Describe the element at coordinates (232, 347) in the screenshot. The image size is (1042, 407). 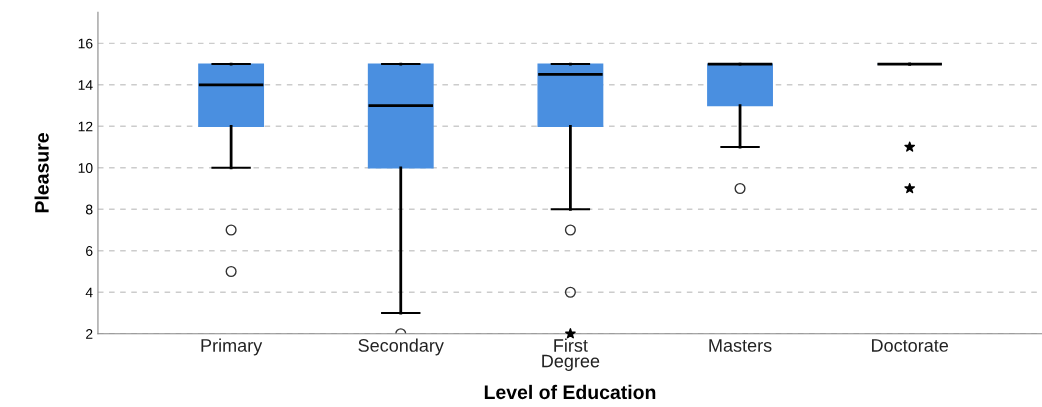
I see `x-tick-label: Primary` at that location.